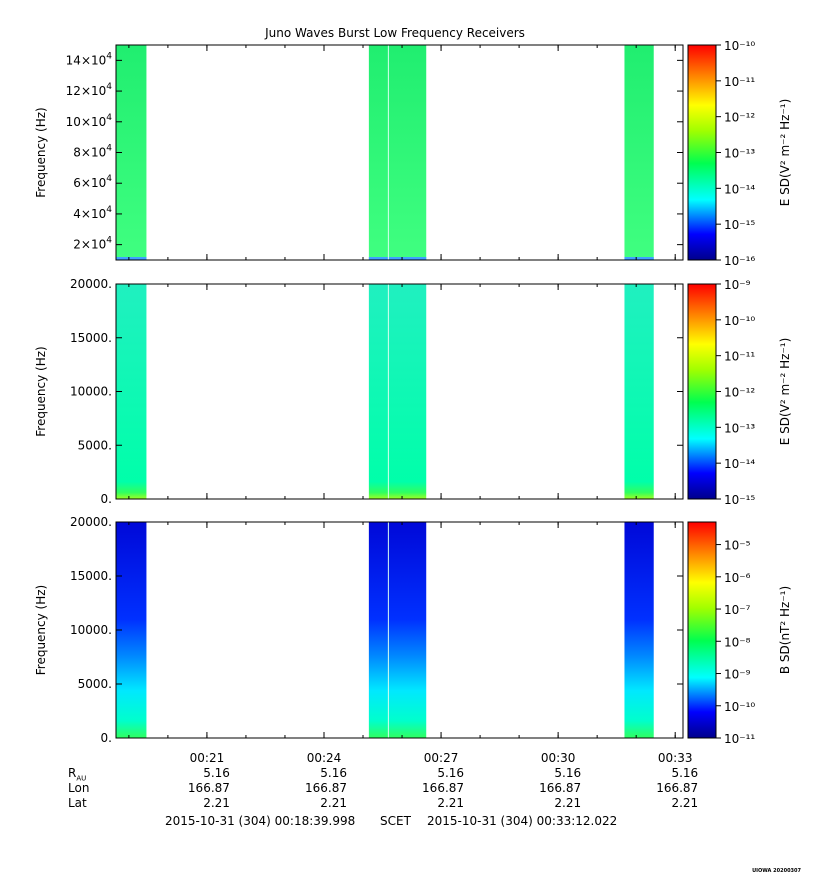 This screenshot has width=815, height=880. I want to click on ephemeris-label: RAU, so click(77, 774).